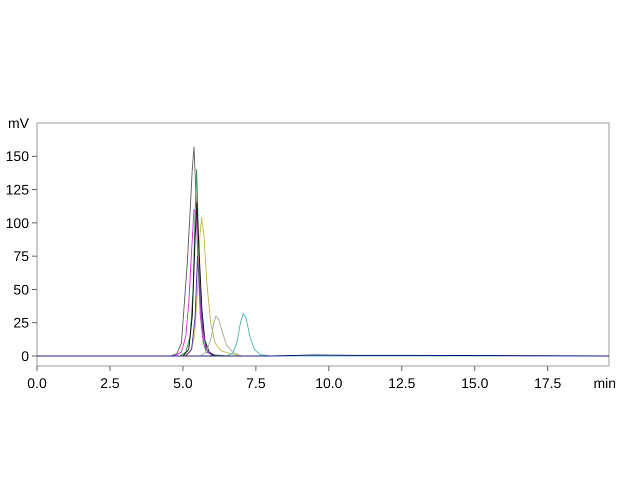 This screenshot has height=500, width=618. What do you see at coordinates (37, 383) in the screenshot?
I see `x-tick-label: 0.0` at bounding box center [37, 383].